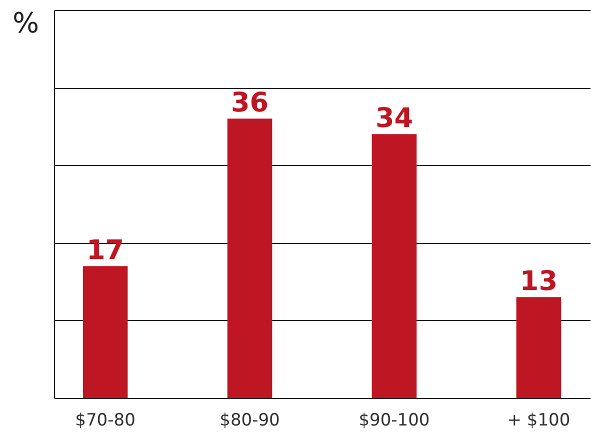 The height and width of the screenshot is (441, 606). I want to click on x-tick-label: $90-100, so click(394, 420).